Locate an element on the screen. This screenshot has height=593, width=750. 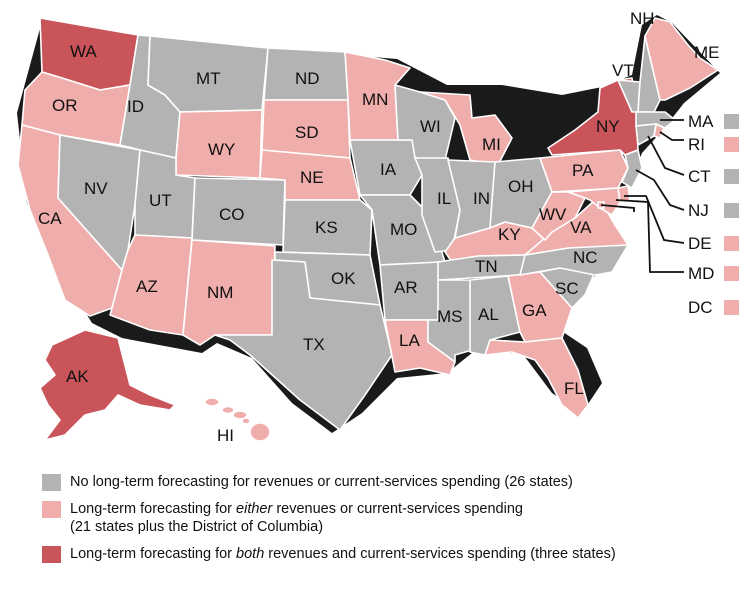
label-hi: HI is located at coordinates (225, 435).